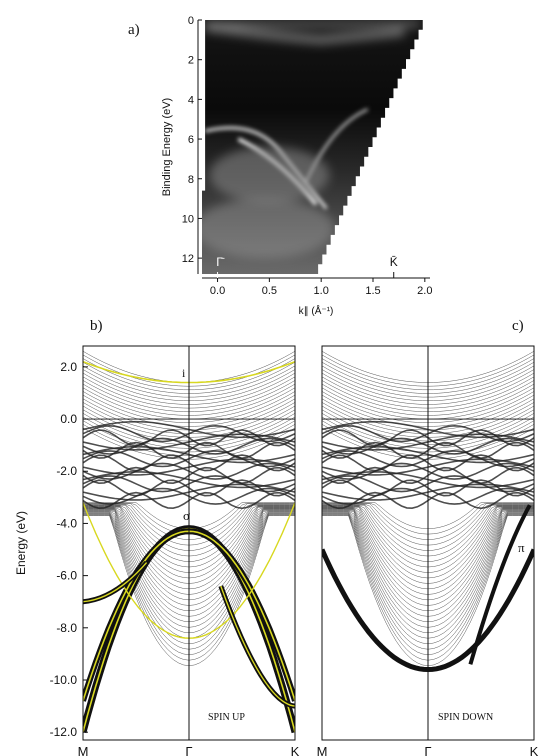 The image size is (540, 756). I want to click on y-tick-label: -4.0, so click(66, 523).